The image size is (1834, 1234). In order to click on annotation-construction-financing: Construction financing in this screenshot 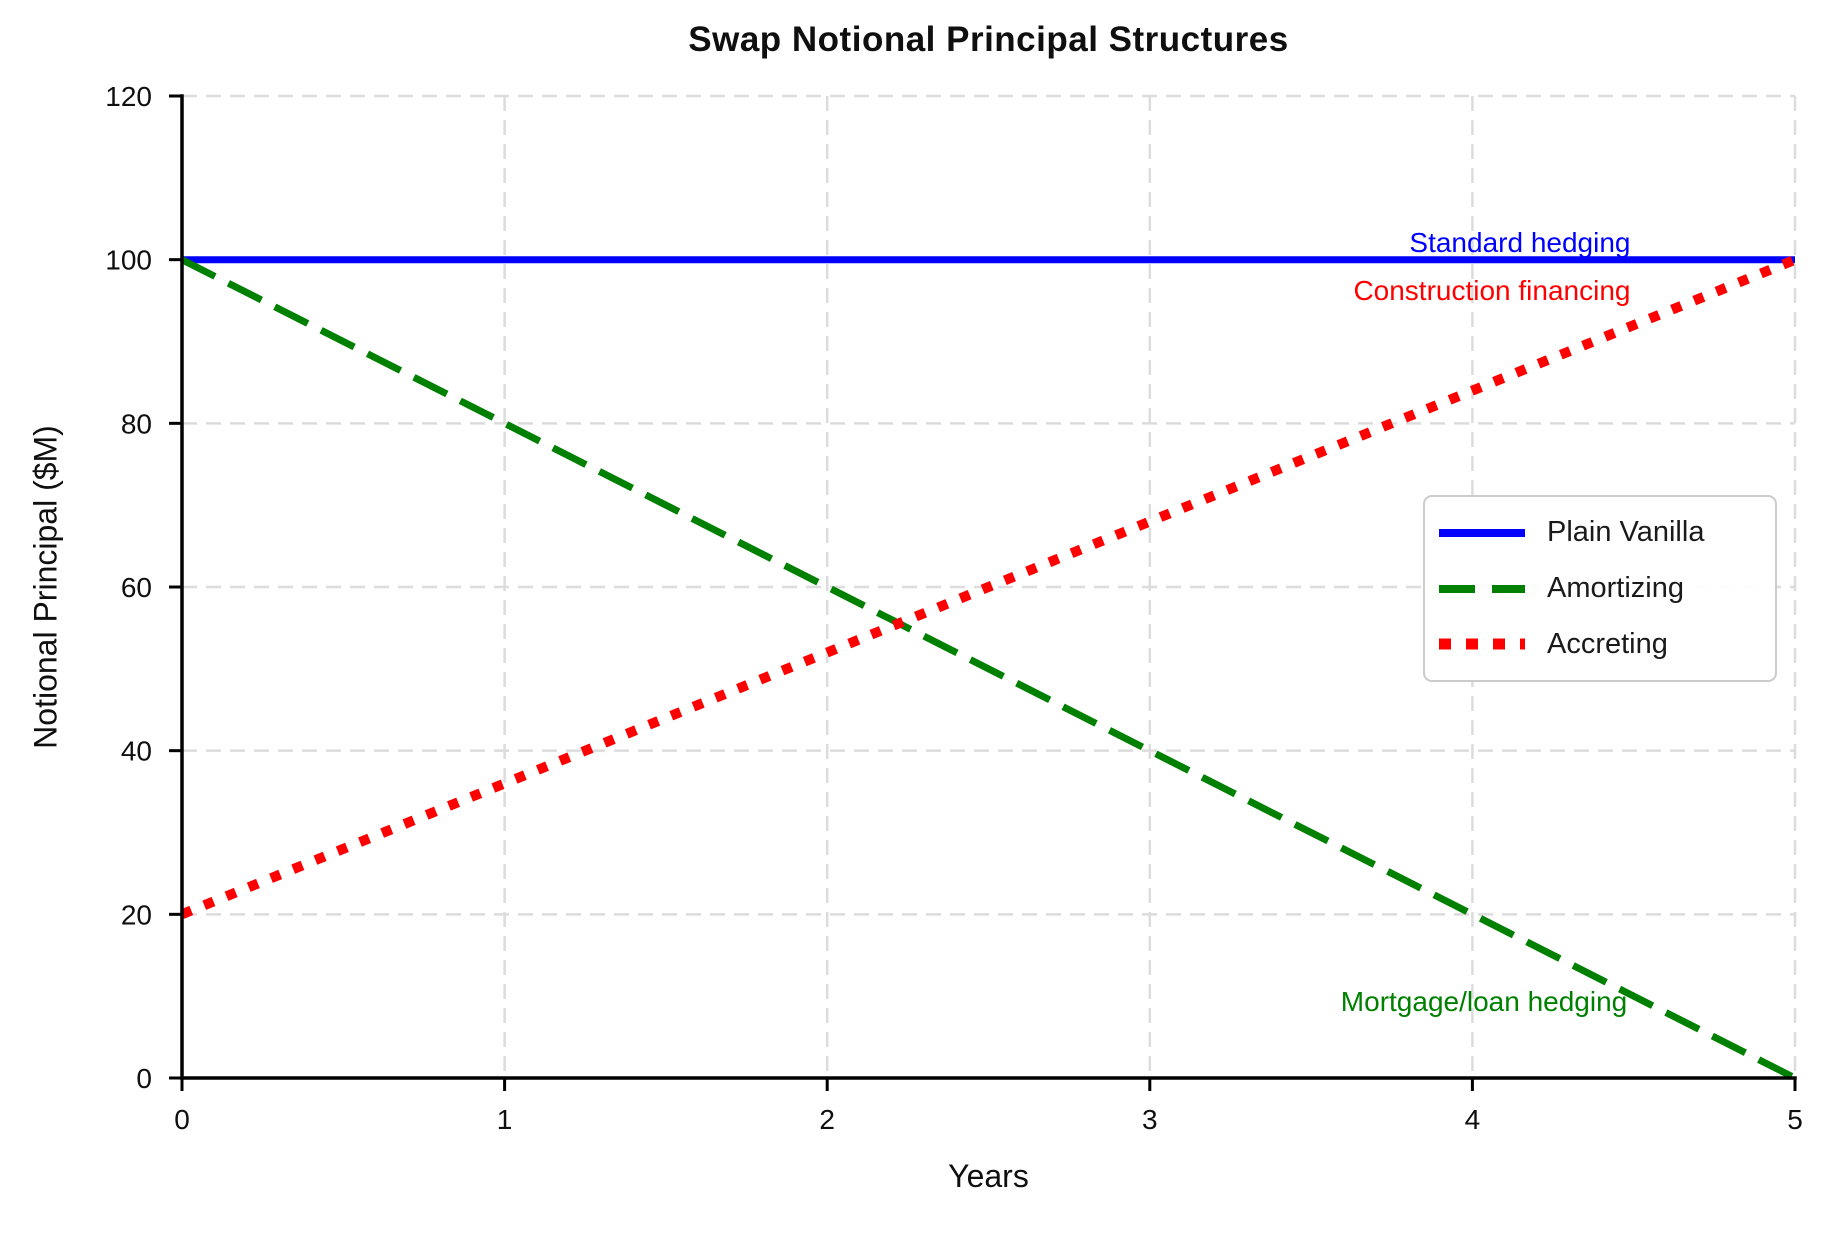, I will do `click(1492, 290)`.